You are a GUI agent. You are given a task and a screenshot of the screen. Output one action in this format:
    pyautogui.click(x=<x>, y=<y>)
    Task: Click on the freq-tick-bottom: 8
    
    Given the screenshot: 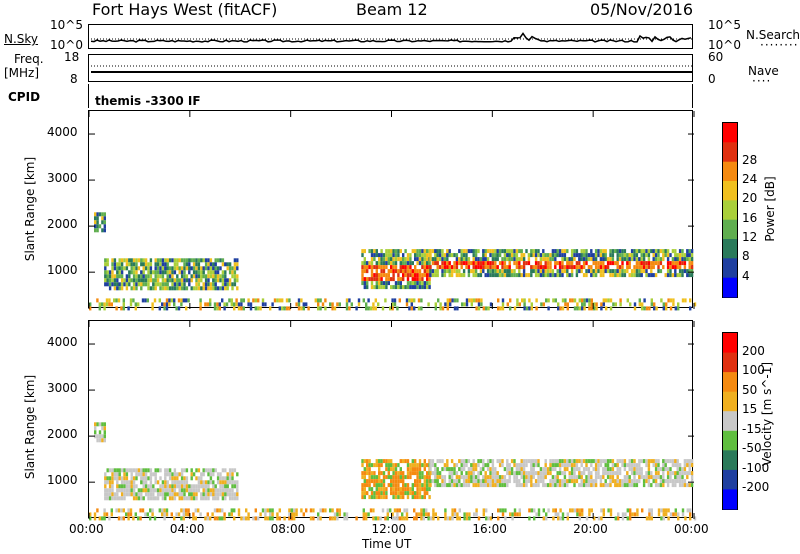 What is the action you would take?
    pyautogui.click(x=74, y=79)
    